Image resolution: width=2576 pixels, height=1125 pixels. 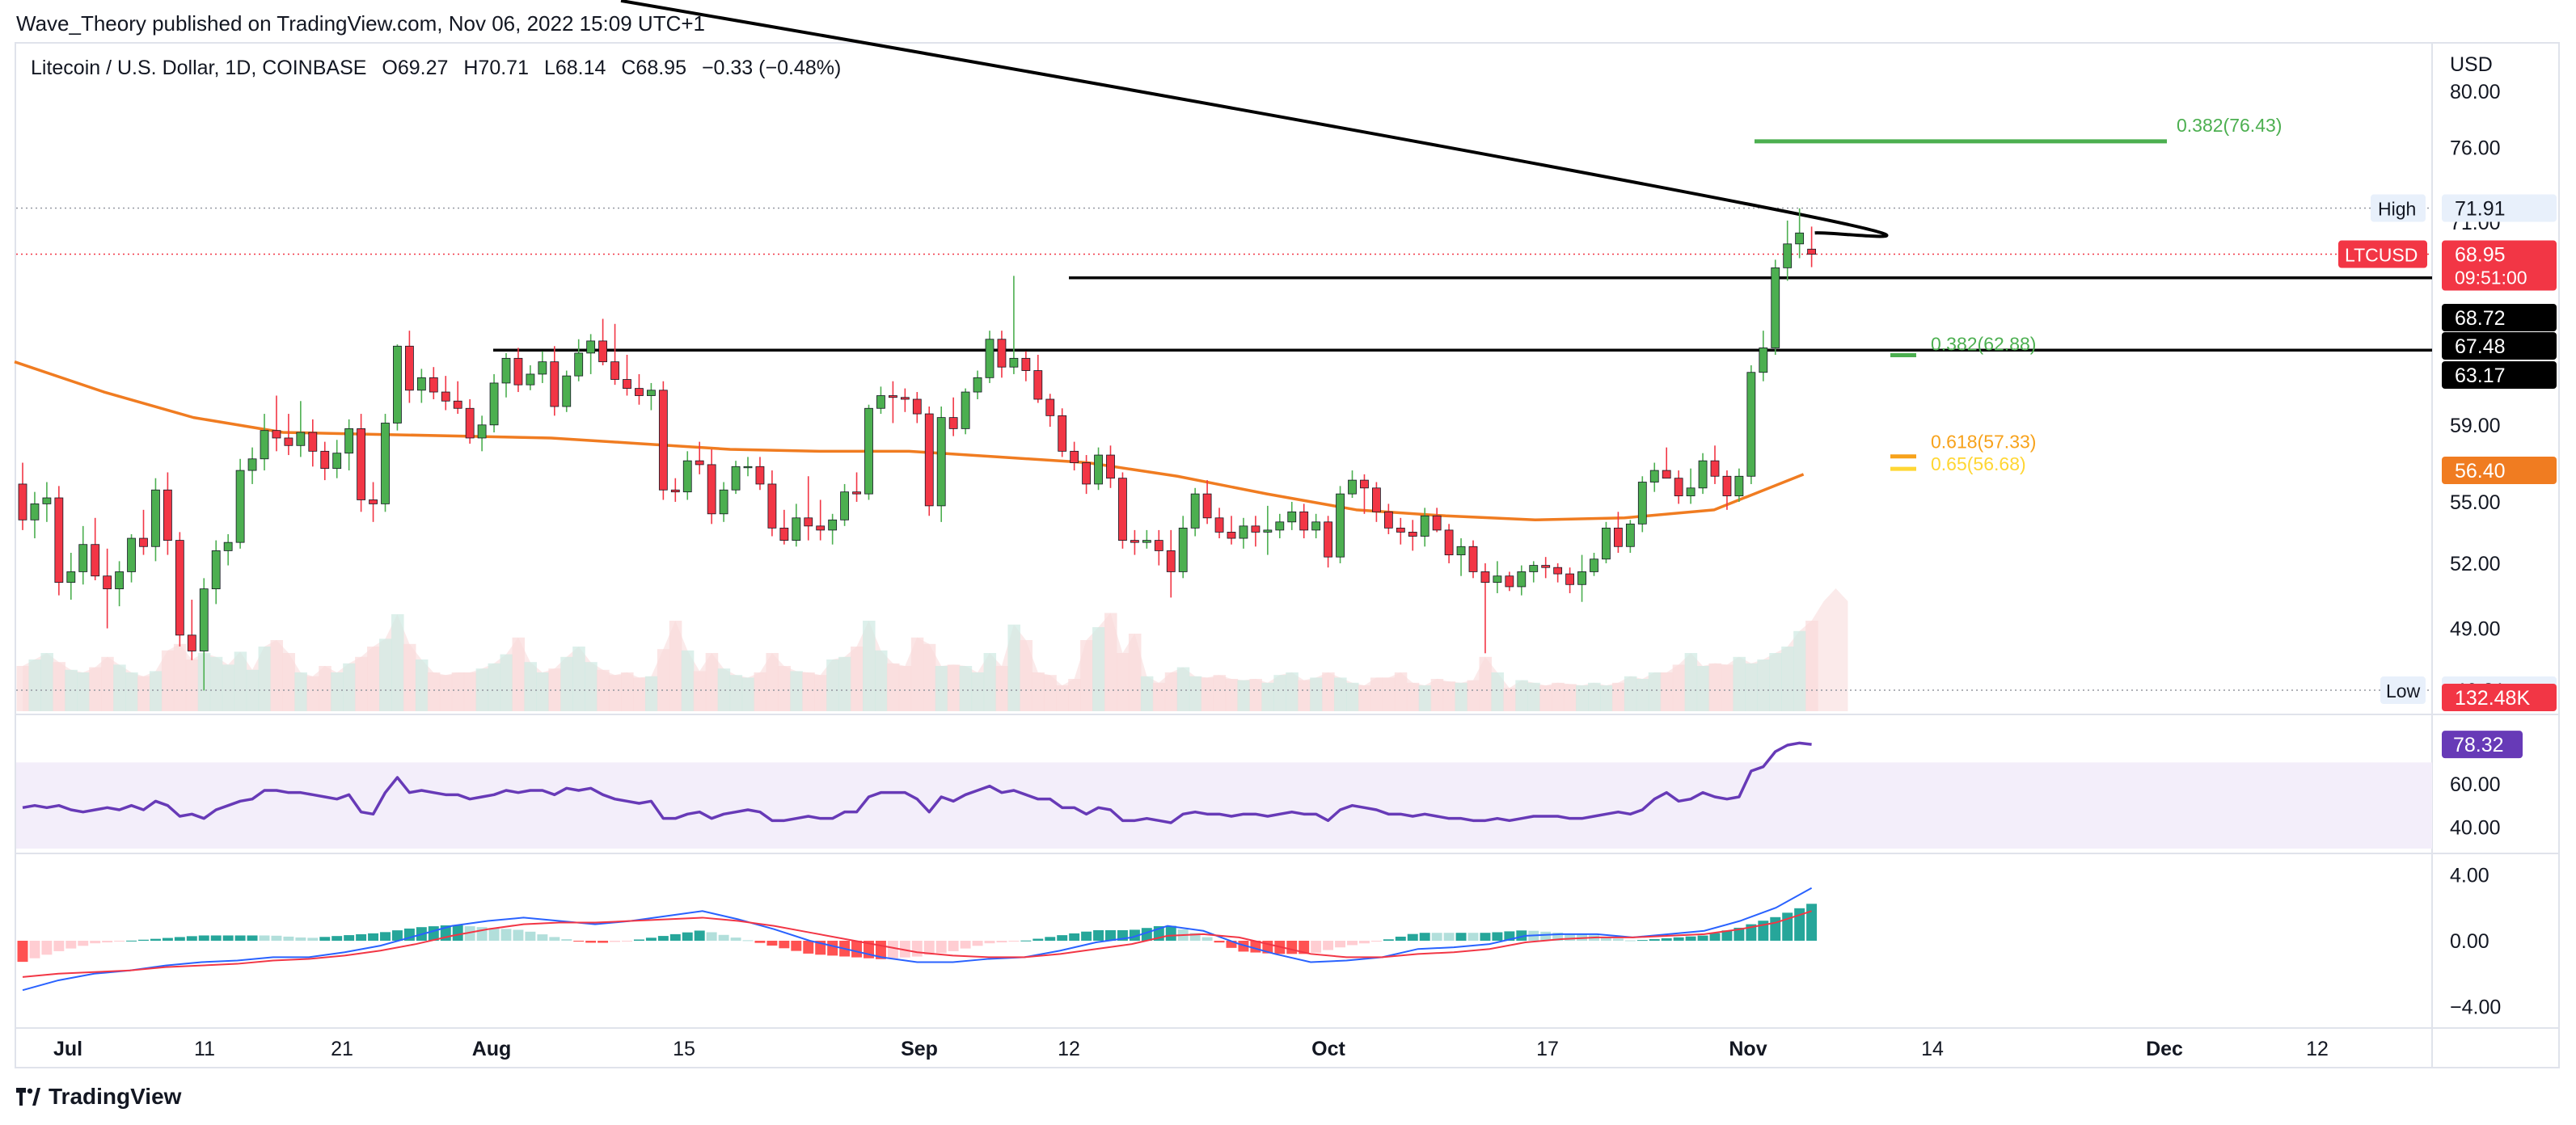 I want to click on ma-200-line, so click(x=1254, y=119).